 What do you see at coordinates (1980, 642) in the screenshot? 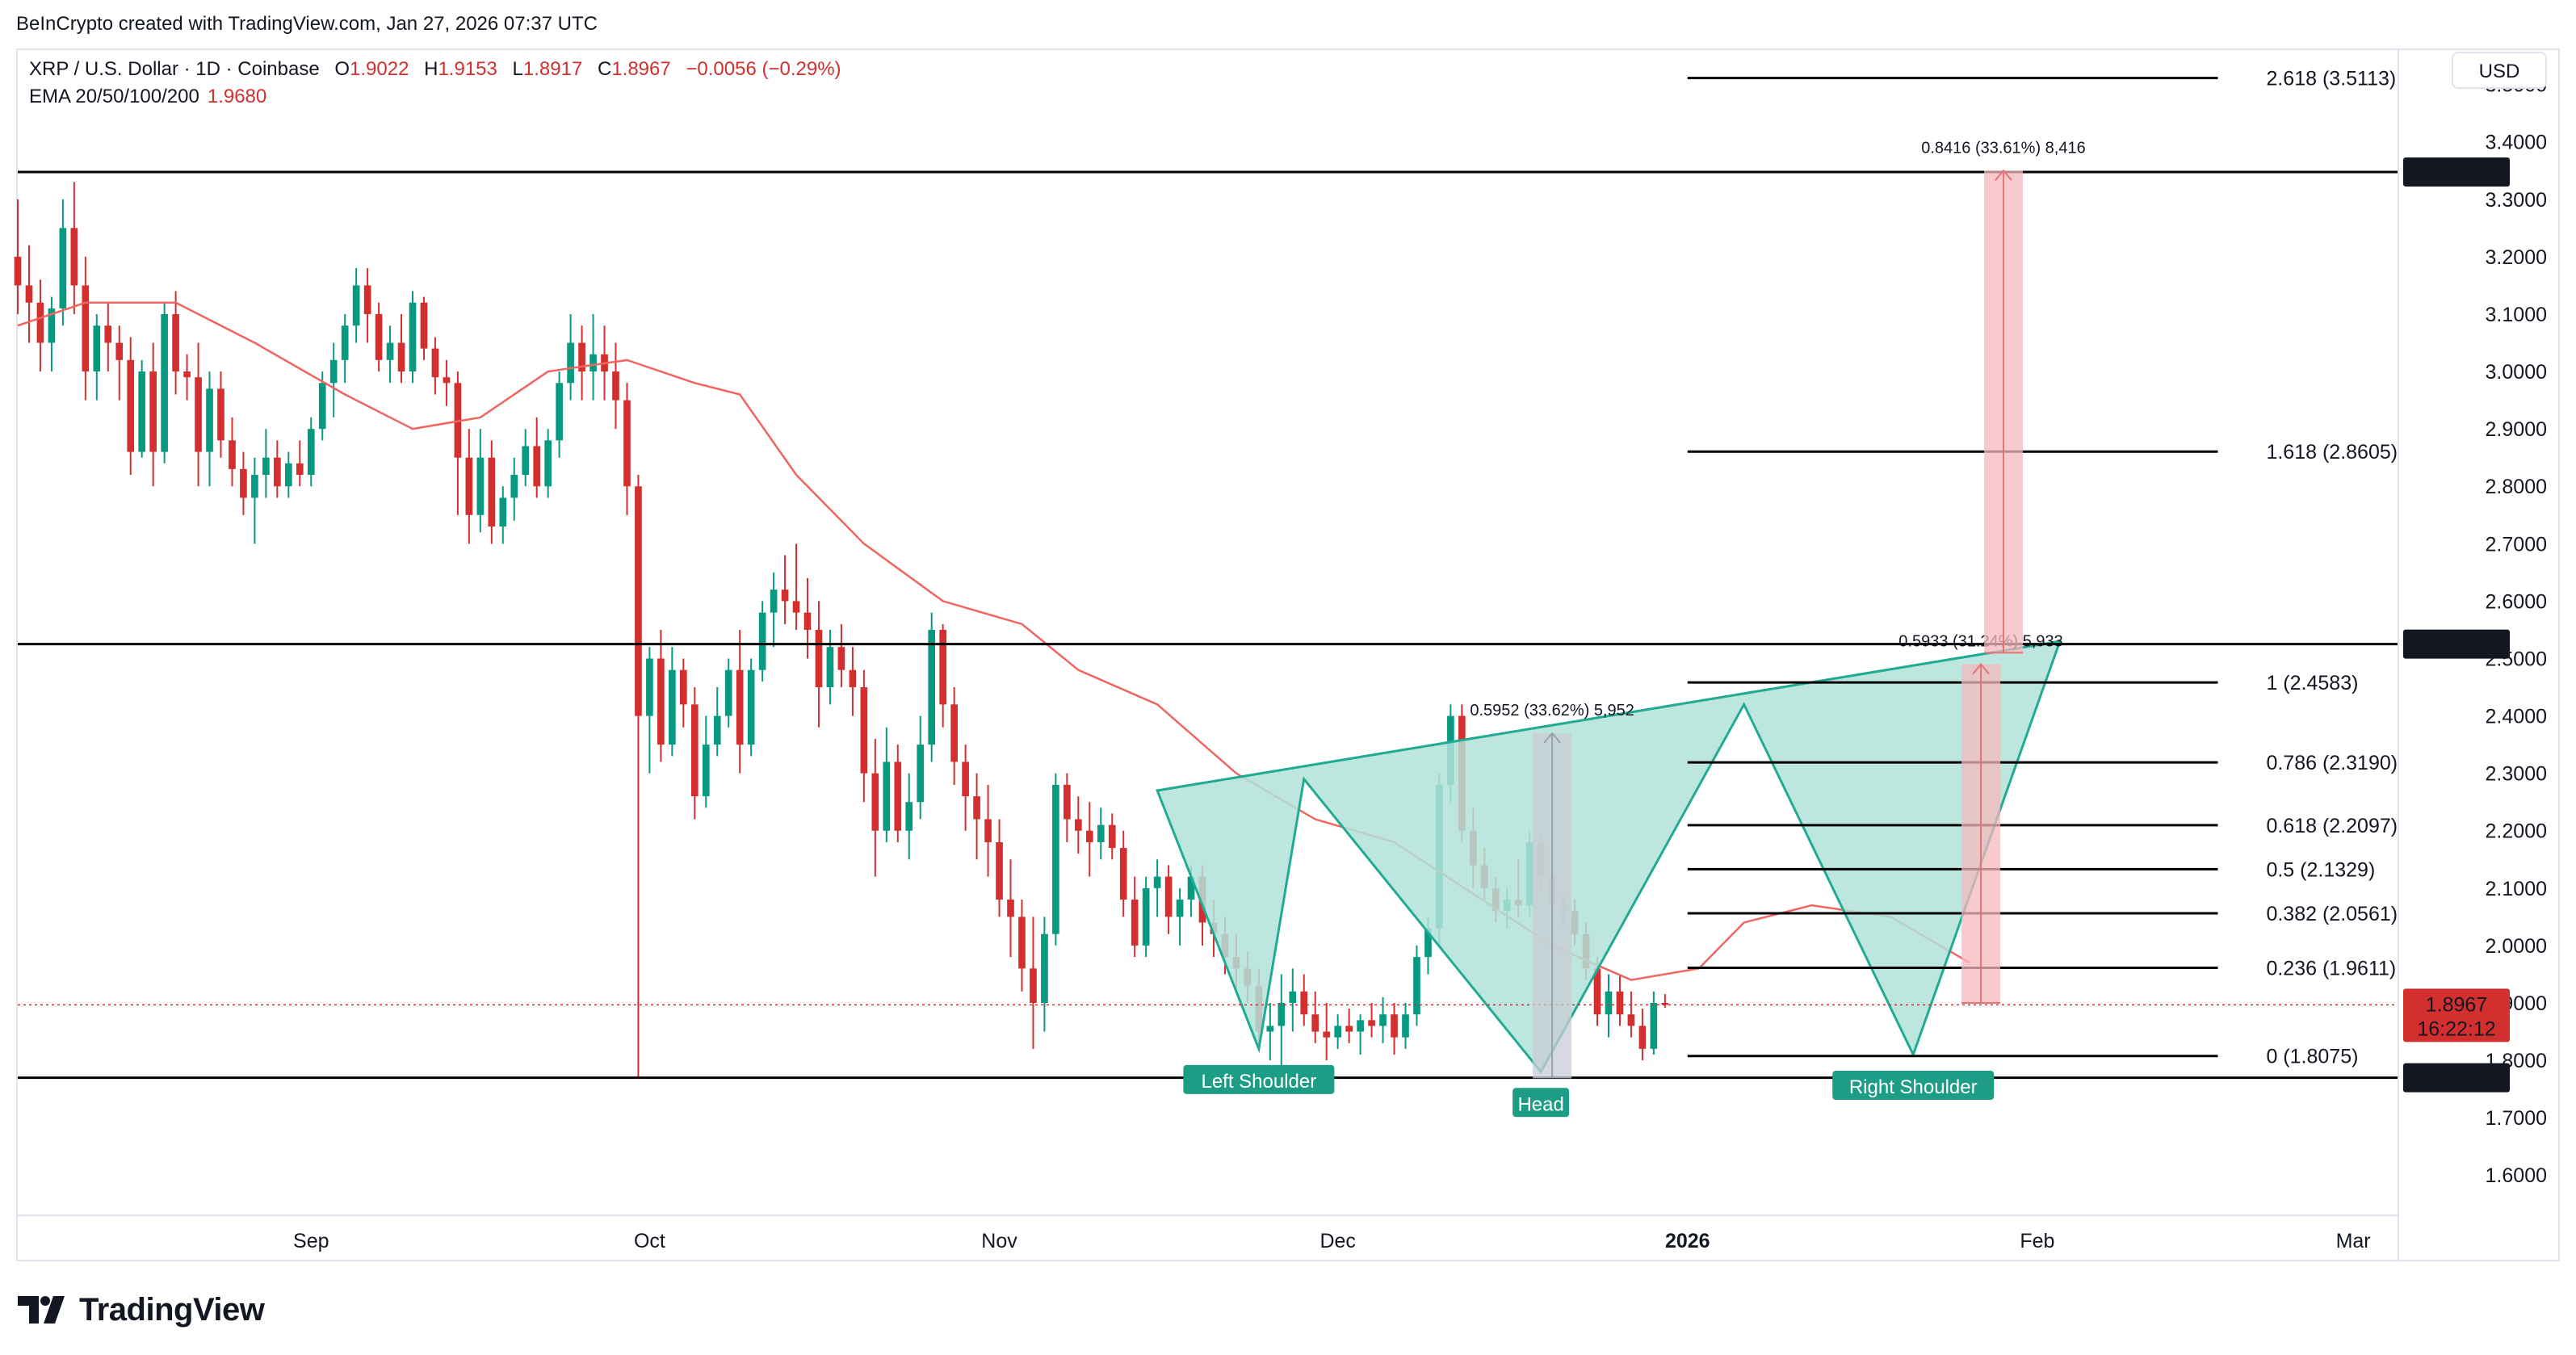
I see `measure-label: 0.5933 (31.24%) 5,933` at bounding box center [1980, 642].